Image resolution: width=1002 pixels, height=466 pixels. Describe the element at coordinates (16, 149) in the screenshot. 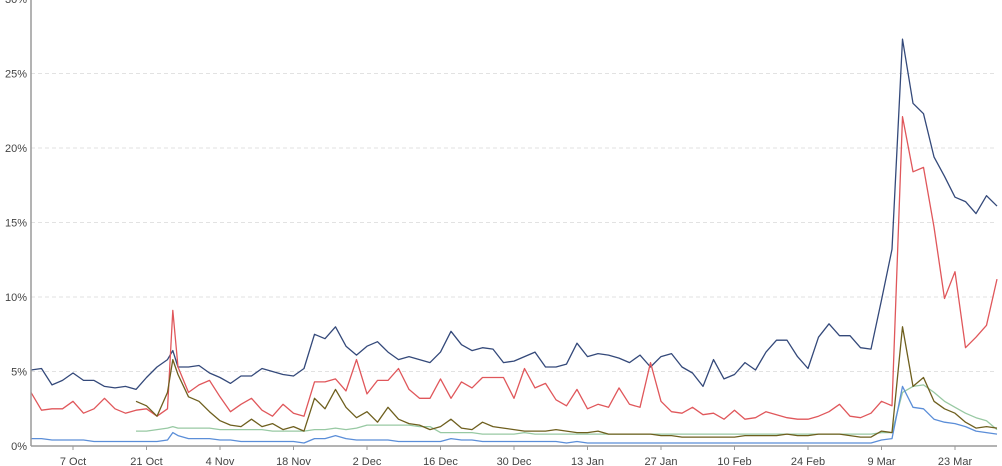

I see `y-tick-label: 20%` at that location.